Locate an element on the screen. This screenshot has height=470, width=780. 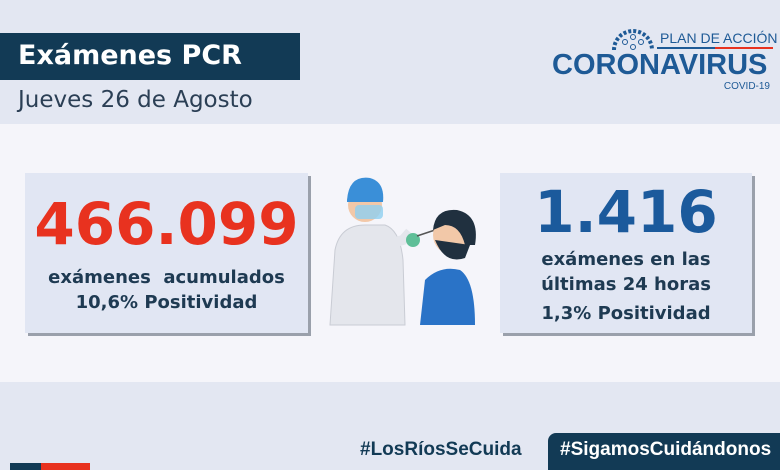
logo-plan-text: PLAN DE ACCIÓN is located at coordinates (719, 38).